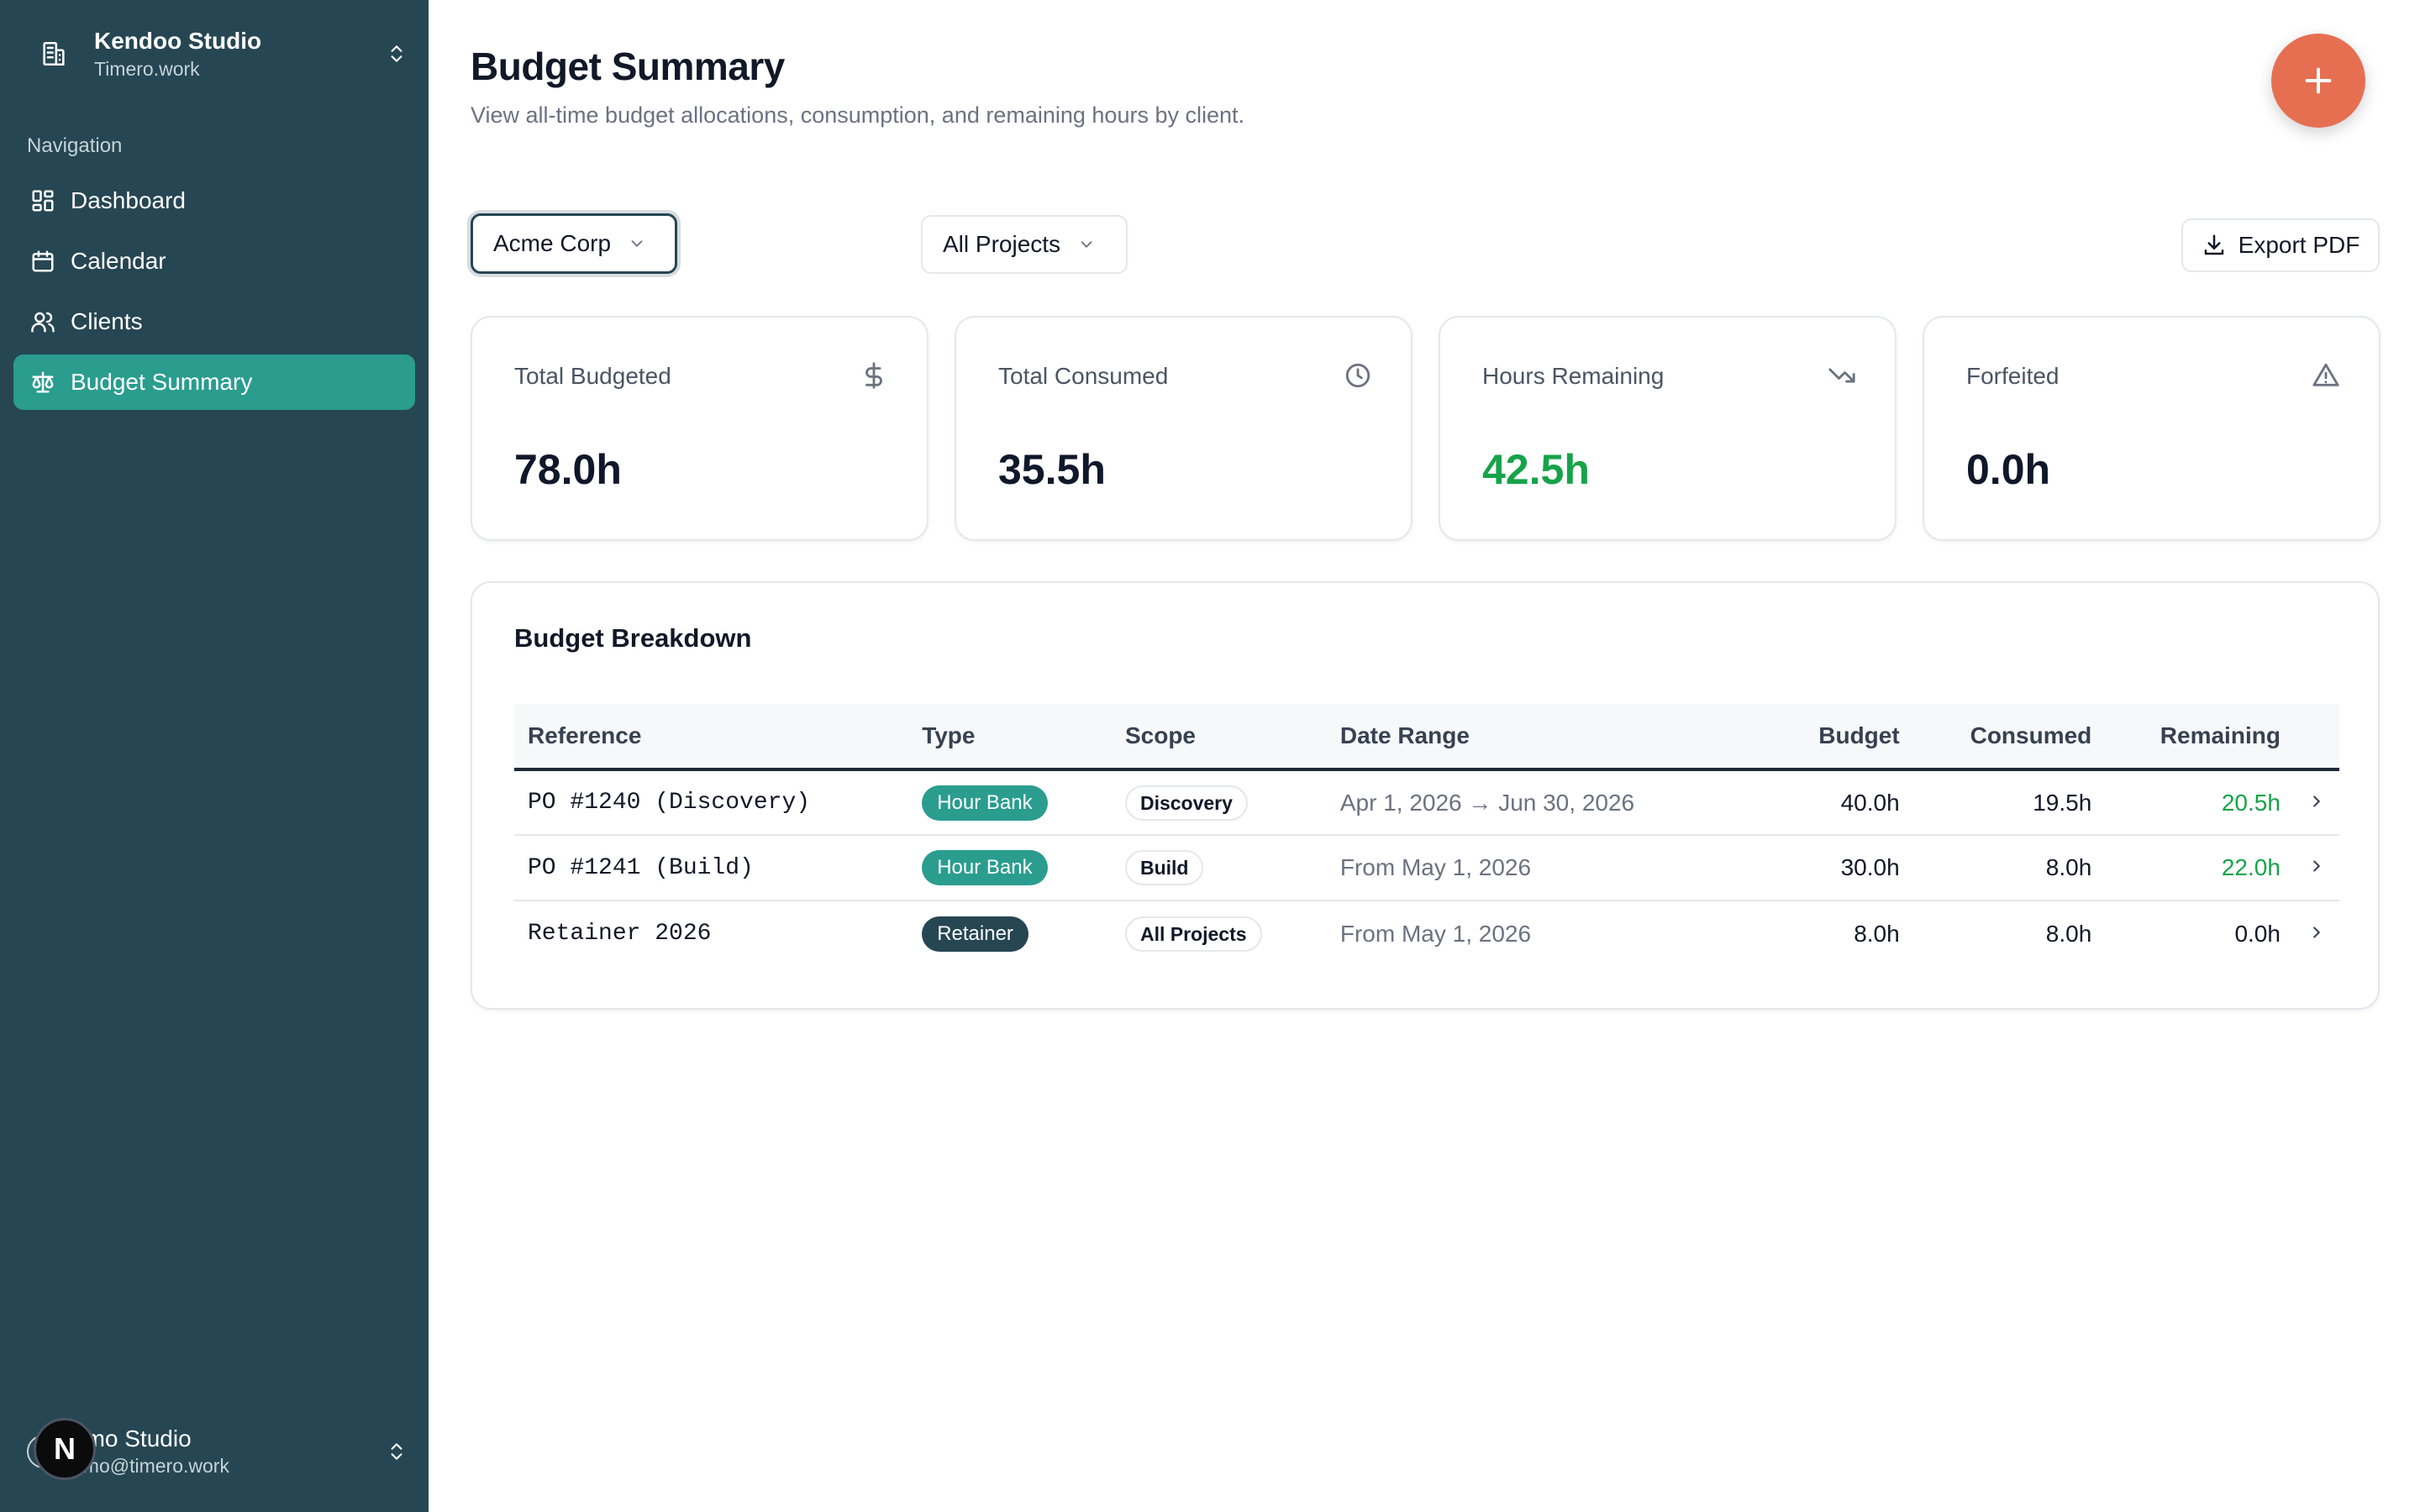 The height and width of the screenshot is (1512, 2420). I want to click on section-title: Budget Breakdown, so click(633, 638).